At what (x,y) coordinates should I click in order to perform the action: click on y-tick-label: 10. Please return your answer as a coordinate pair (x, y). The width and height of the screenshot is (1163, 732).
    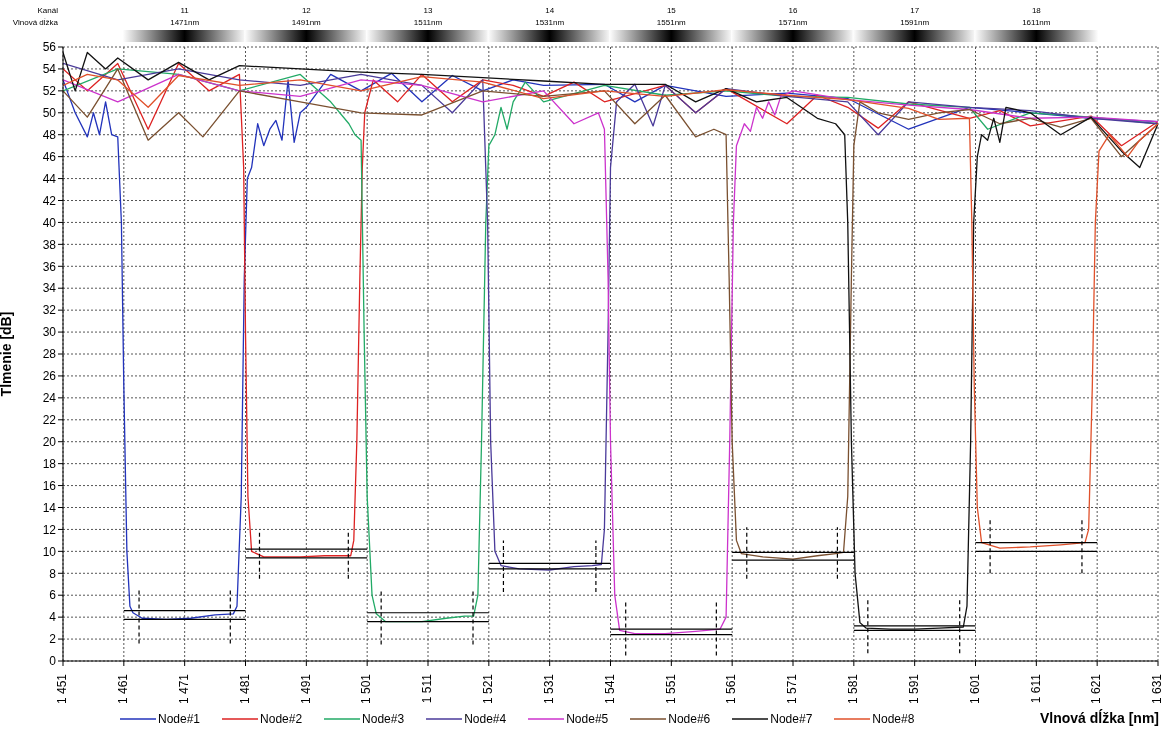
    Looking at the image, I should click on (49, 551).